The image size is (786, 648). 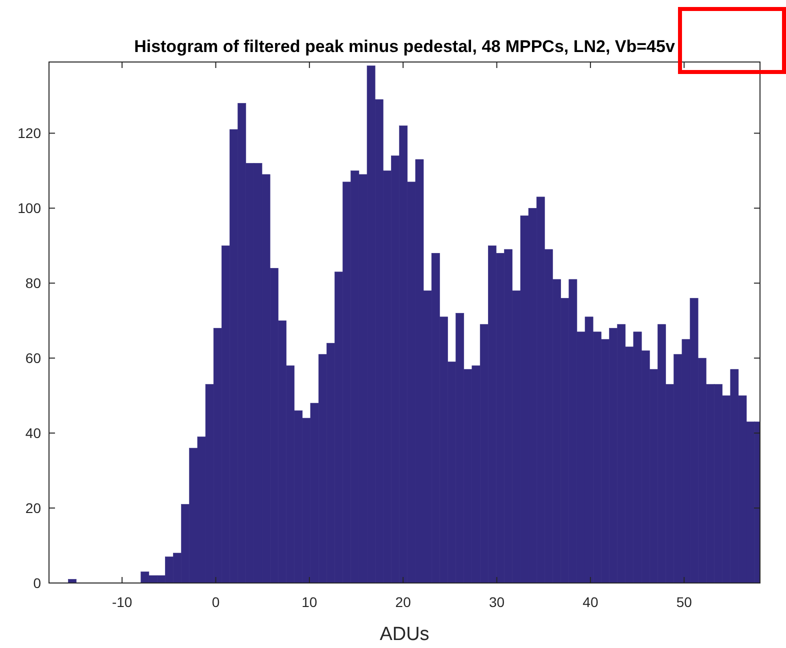 I want to click on y-tick-label: 120, so click(x=30, y=133).